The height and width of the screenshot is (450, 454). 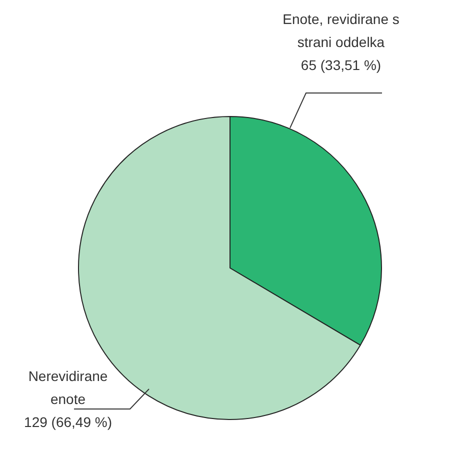 I want to click on slice-label: Enote, revidirane s strani oddelka, so click(x=341, y=30).